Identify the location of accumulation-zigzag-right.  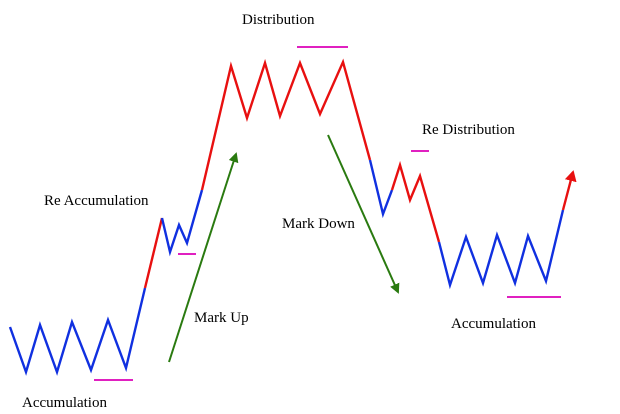
(501, 249).